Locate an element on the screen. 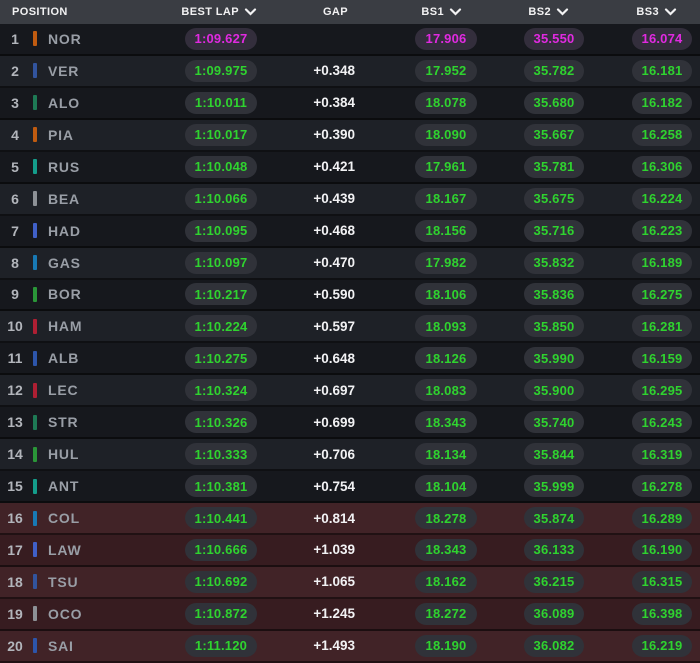 The height and width of the screenshot is (663, 700). sector3-pill: 16.074 is located at coordinates (662, 38).